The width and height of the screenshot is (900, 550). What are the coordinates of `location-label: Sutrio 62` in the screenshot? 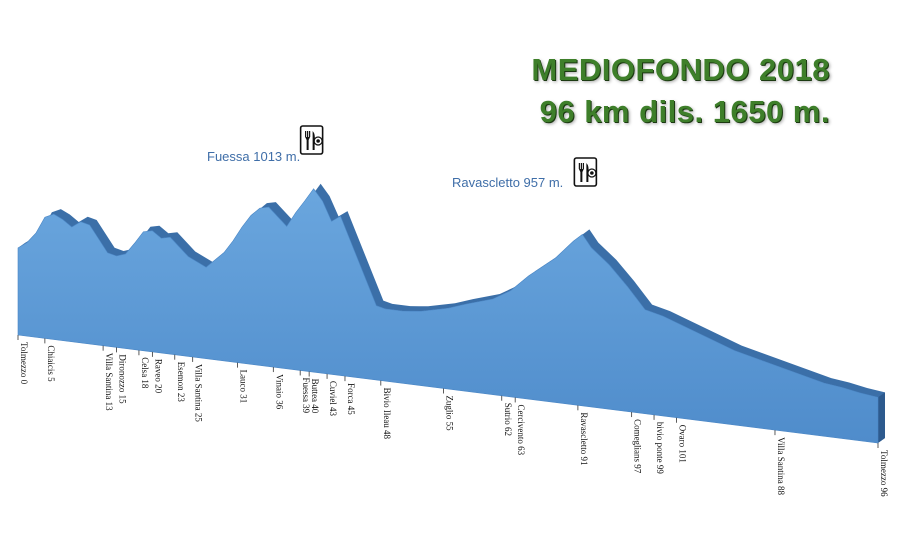 It's located at (508, 419).